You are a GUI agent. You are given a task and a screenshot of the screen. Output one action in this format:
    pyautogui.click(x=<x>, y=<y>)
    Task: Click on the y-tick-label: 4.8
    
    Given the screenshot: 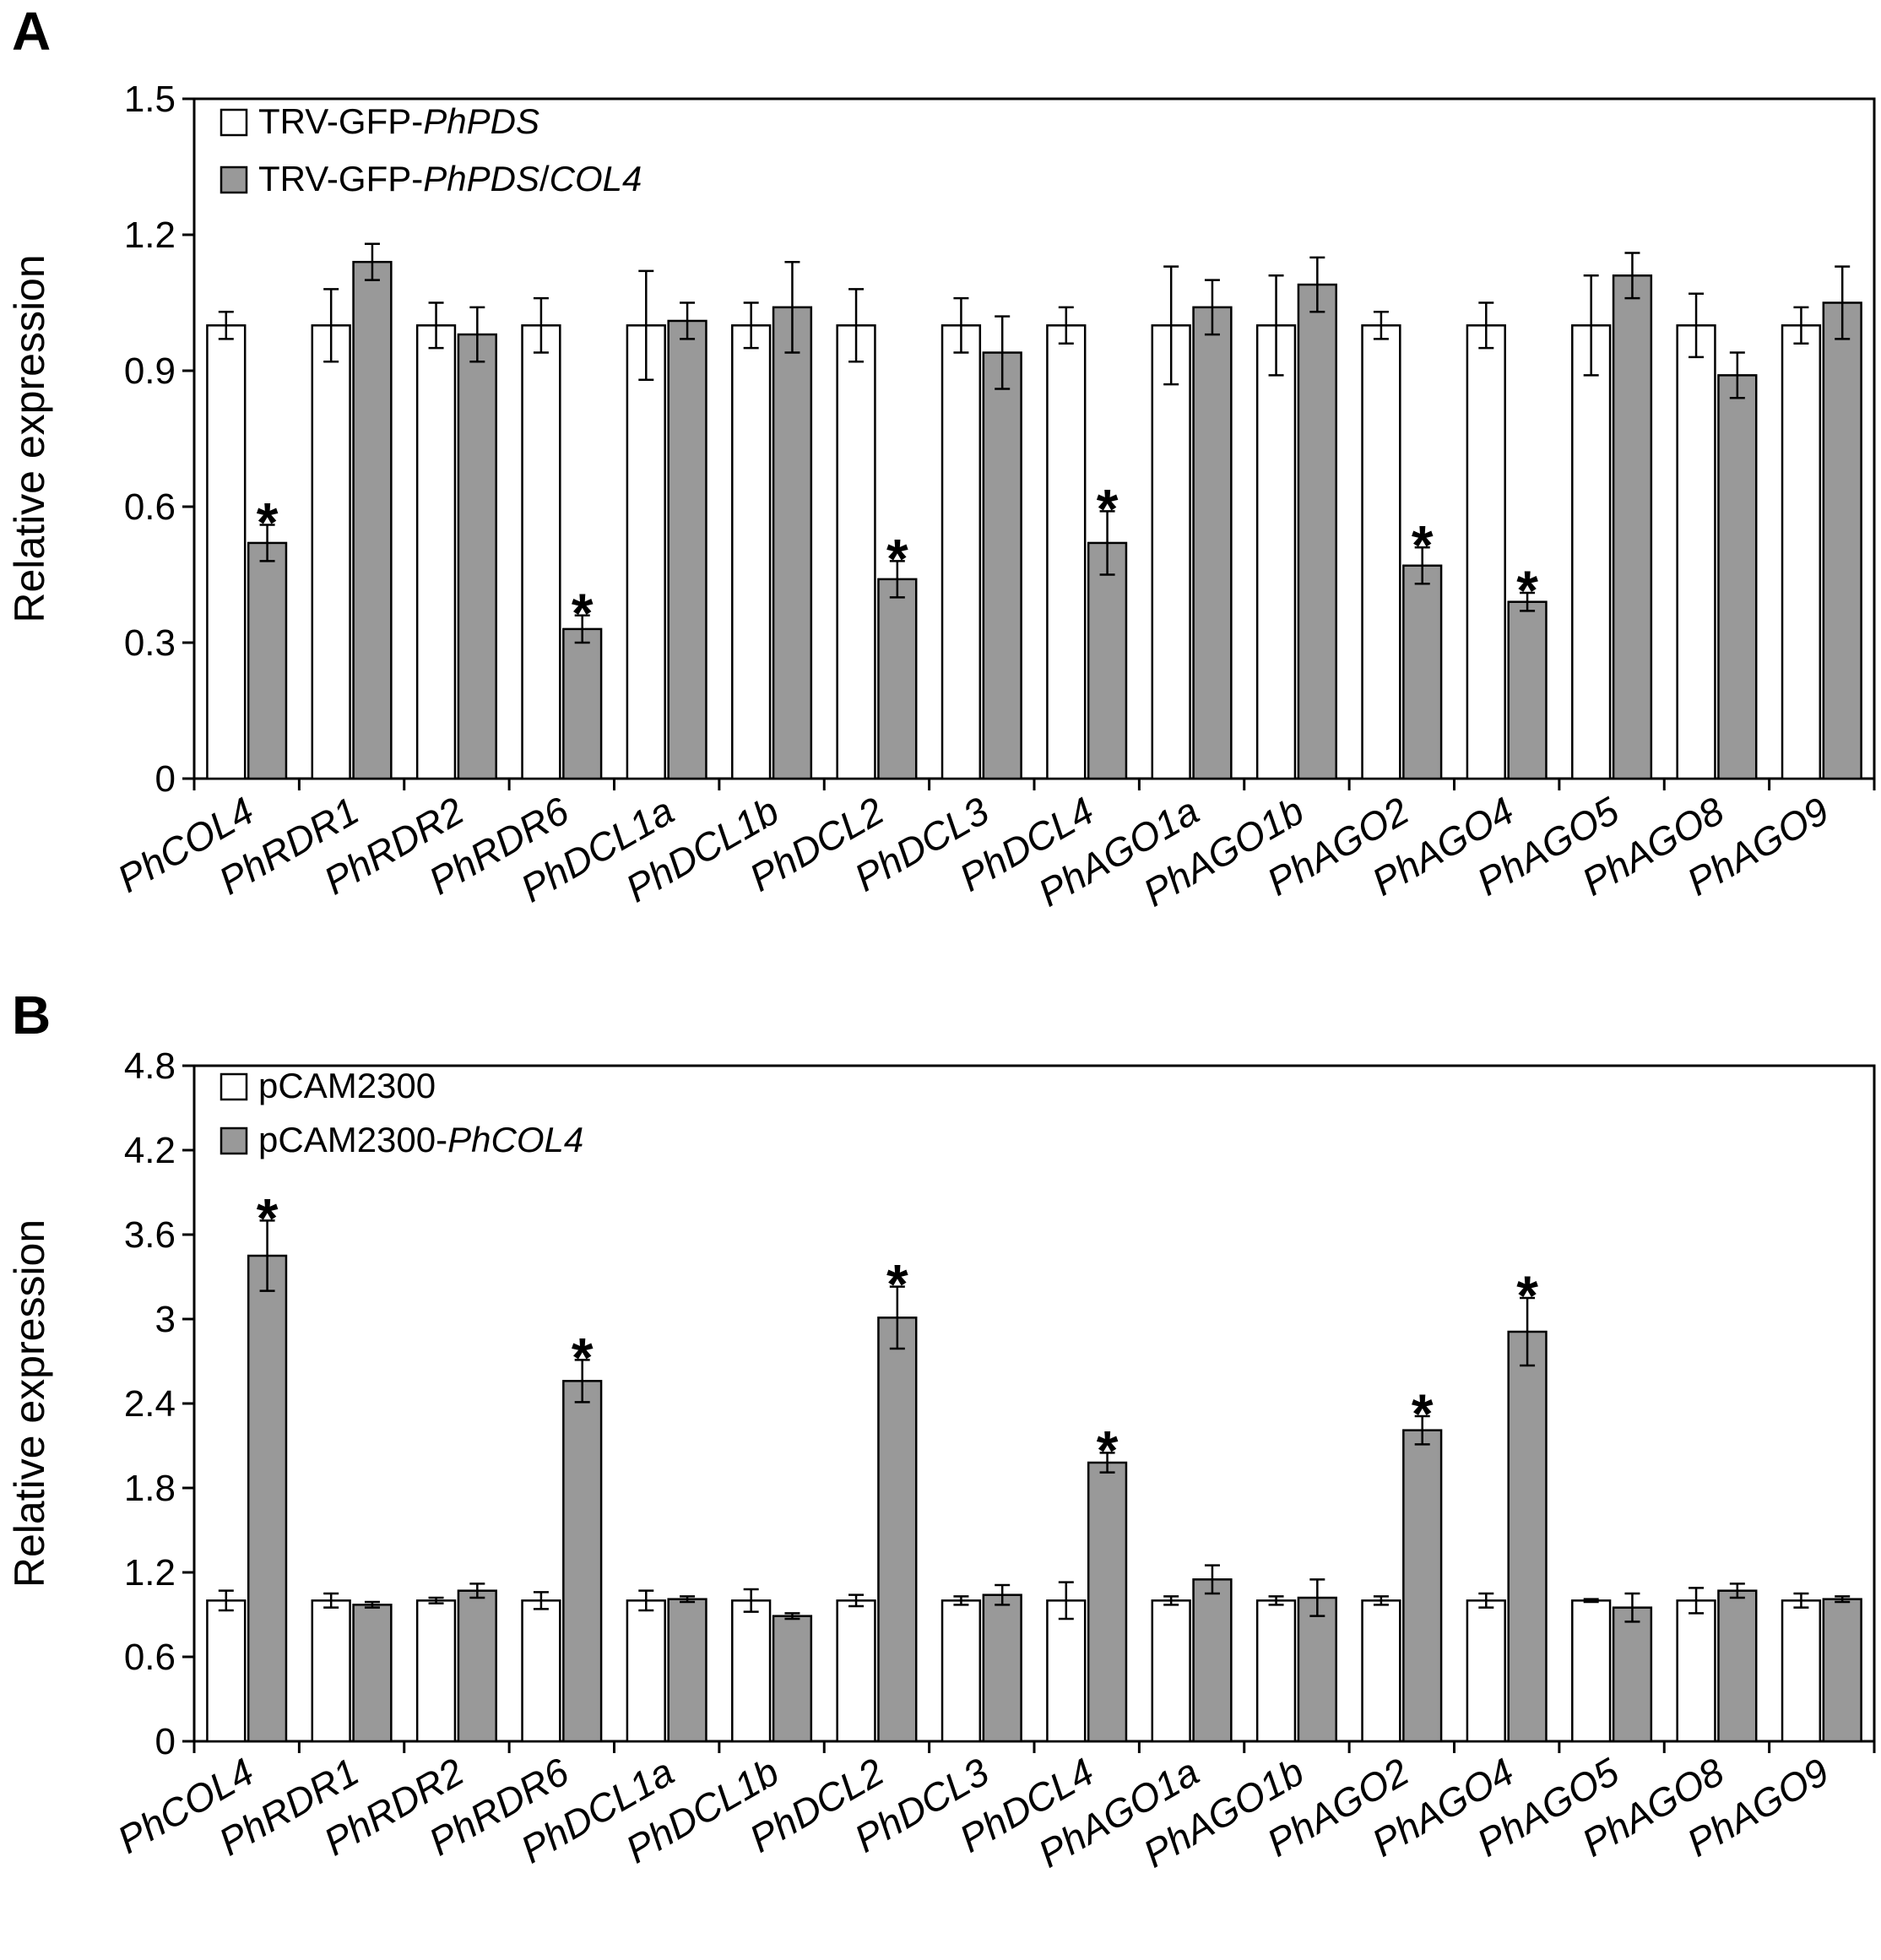 What is the action you would take?
    pyautogui.click(x=150, y=1066)
    